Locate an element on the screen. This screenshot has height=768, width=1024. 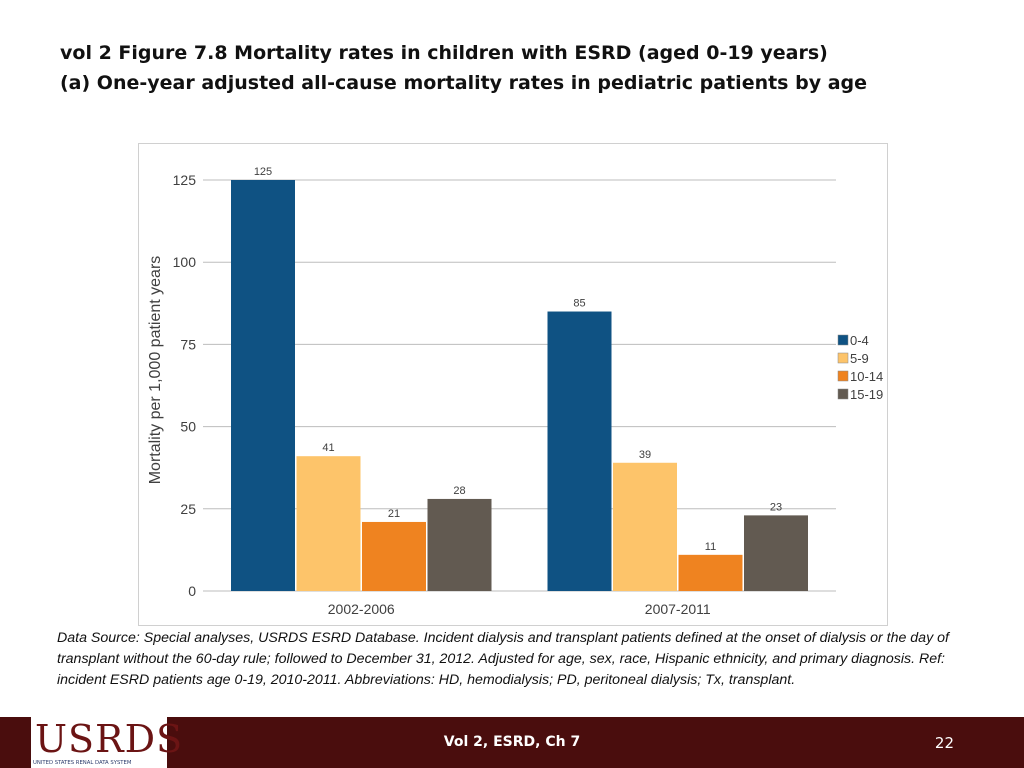
bar-0-4-2002-2006 is located at coordinates (263, 385).